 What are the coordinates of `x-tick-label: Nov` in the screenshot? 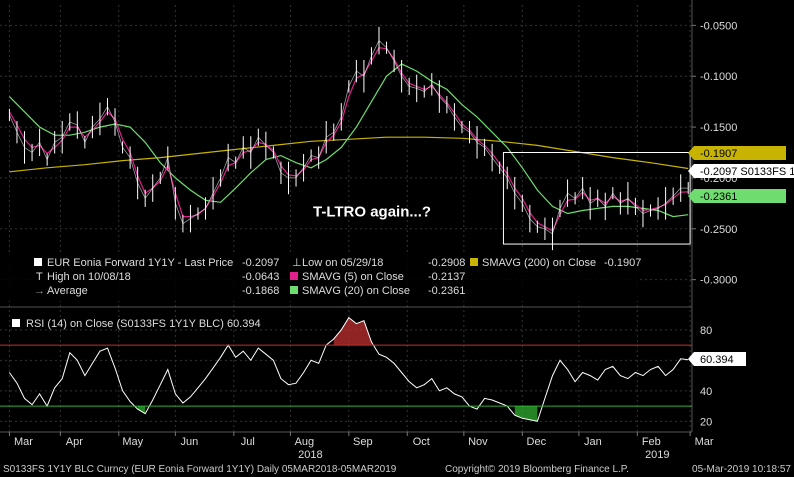 It's located at (478, 442).